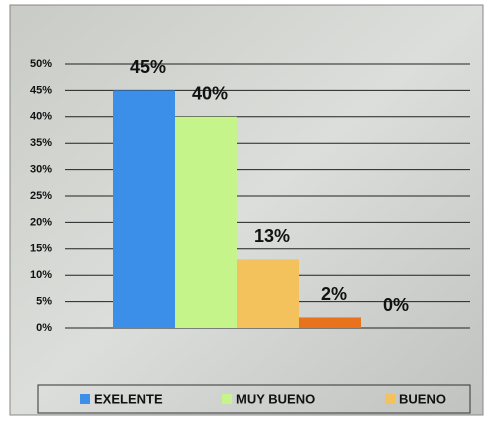 The width and height of the screenshot is (492, 423). I want to click on value-label: 0%, so click(396, 305).